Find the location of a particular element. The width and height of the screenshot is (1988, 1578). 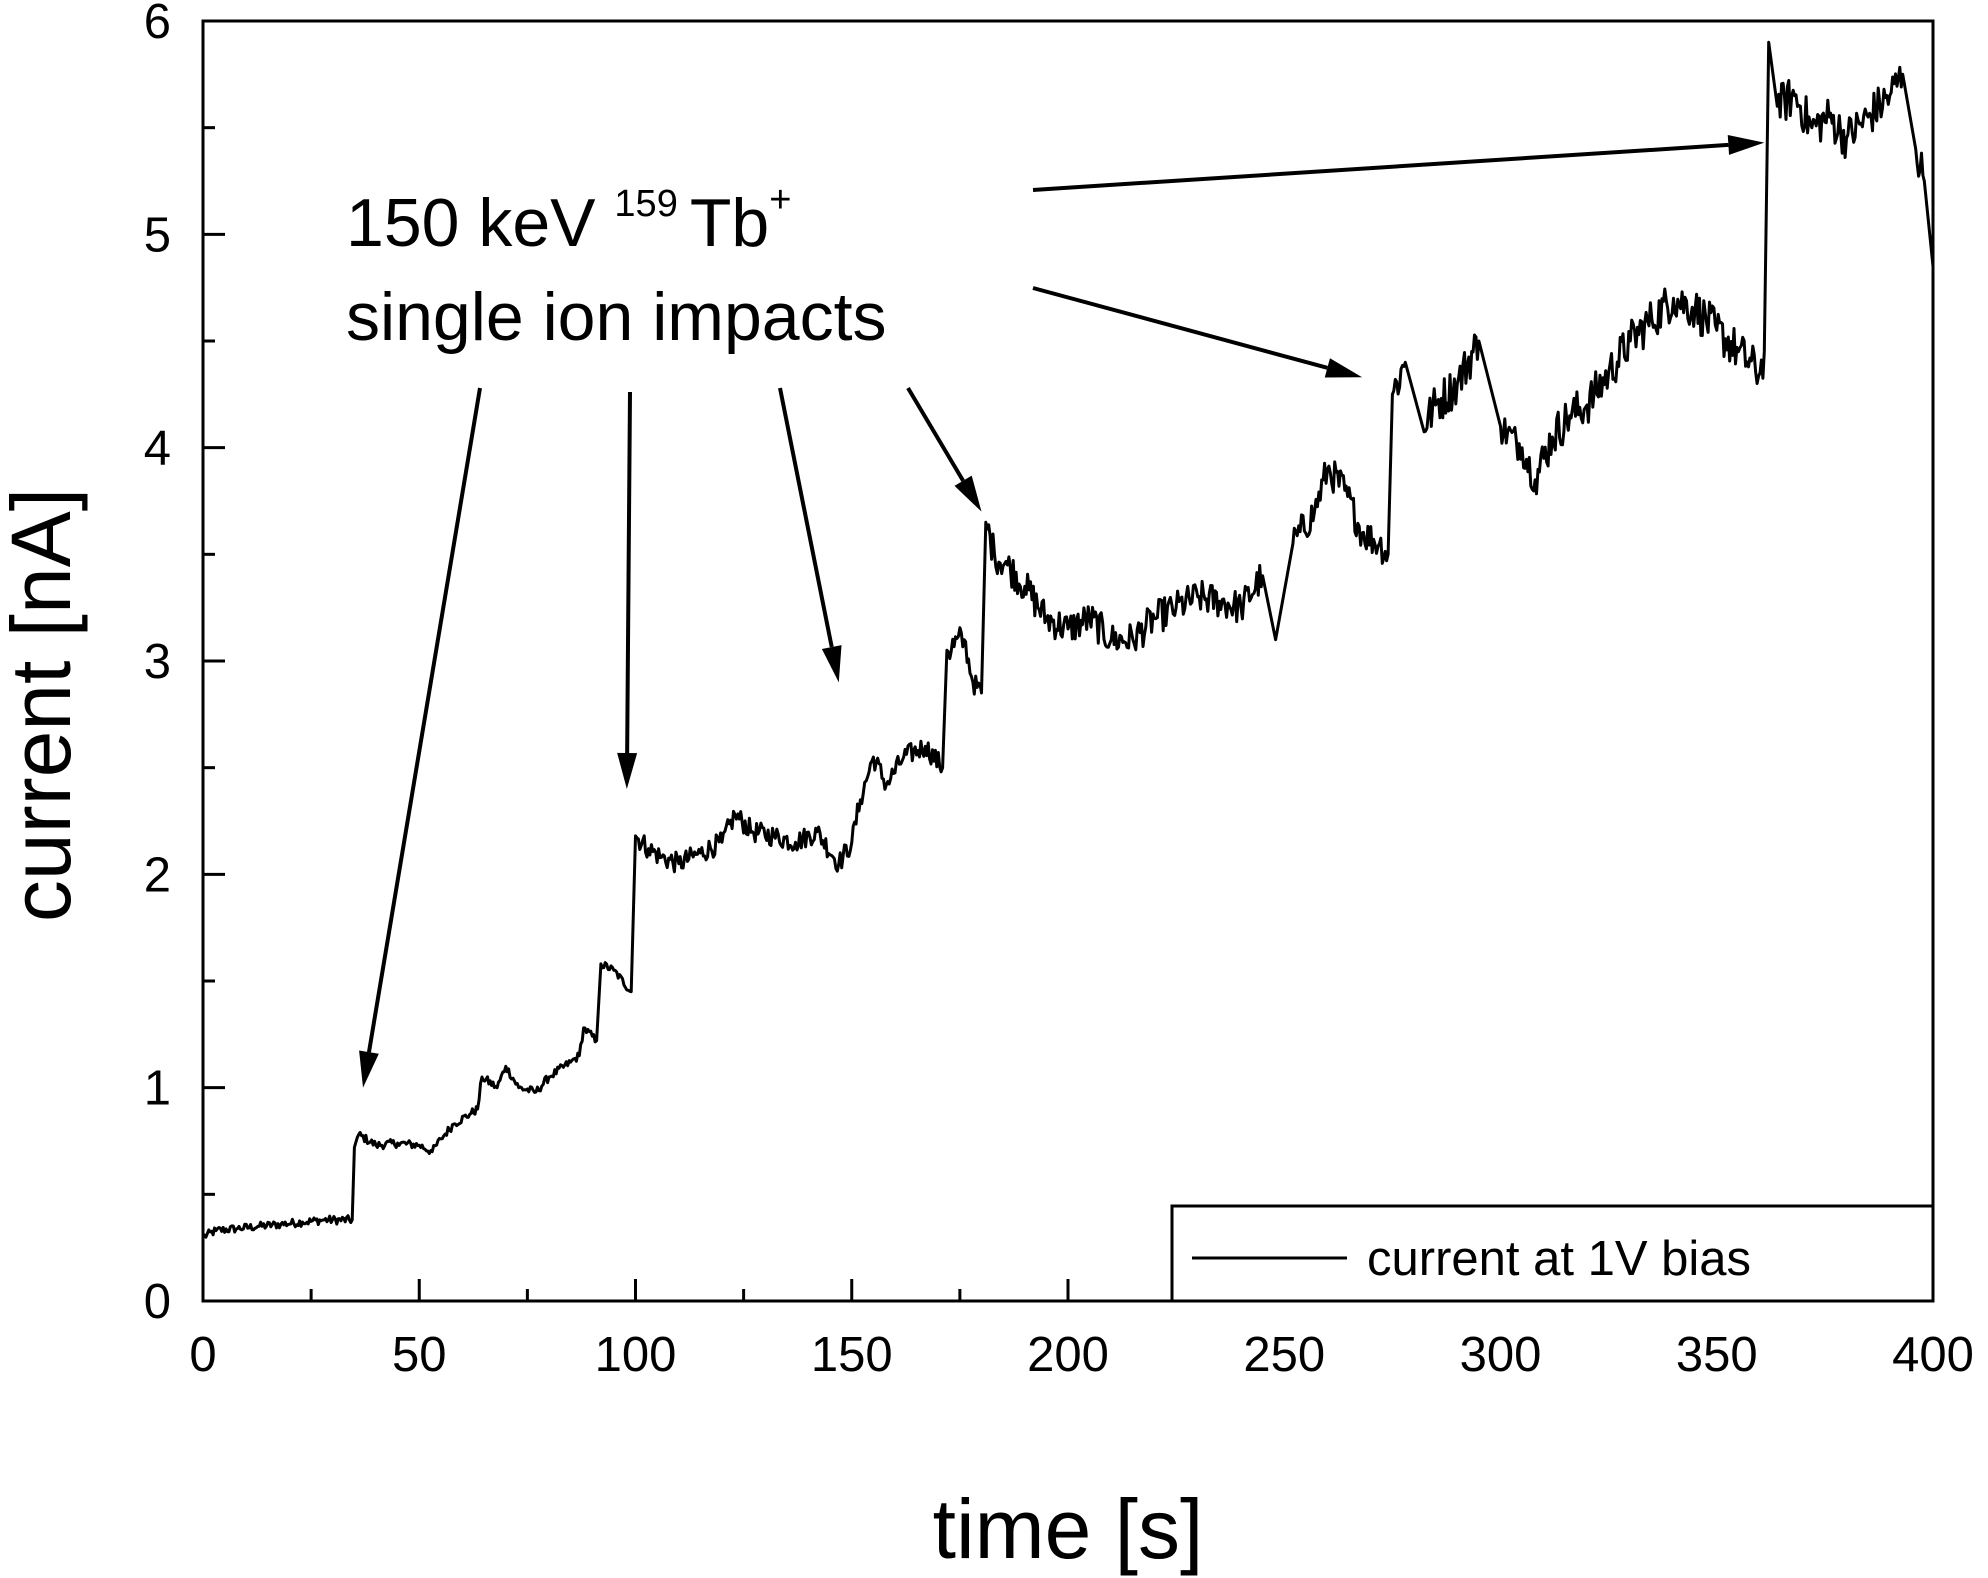

y-tick-label: 4 is located at coordinates (157, 449).